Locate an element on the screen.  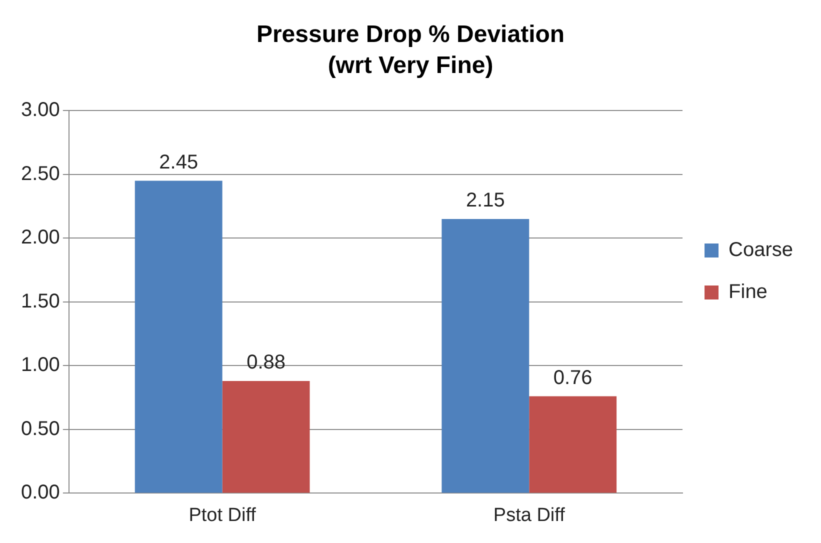
data-label: 0.76 is located at coordinates (572, 377).